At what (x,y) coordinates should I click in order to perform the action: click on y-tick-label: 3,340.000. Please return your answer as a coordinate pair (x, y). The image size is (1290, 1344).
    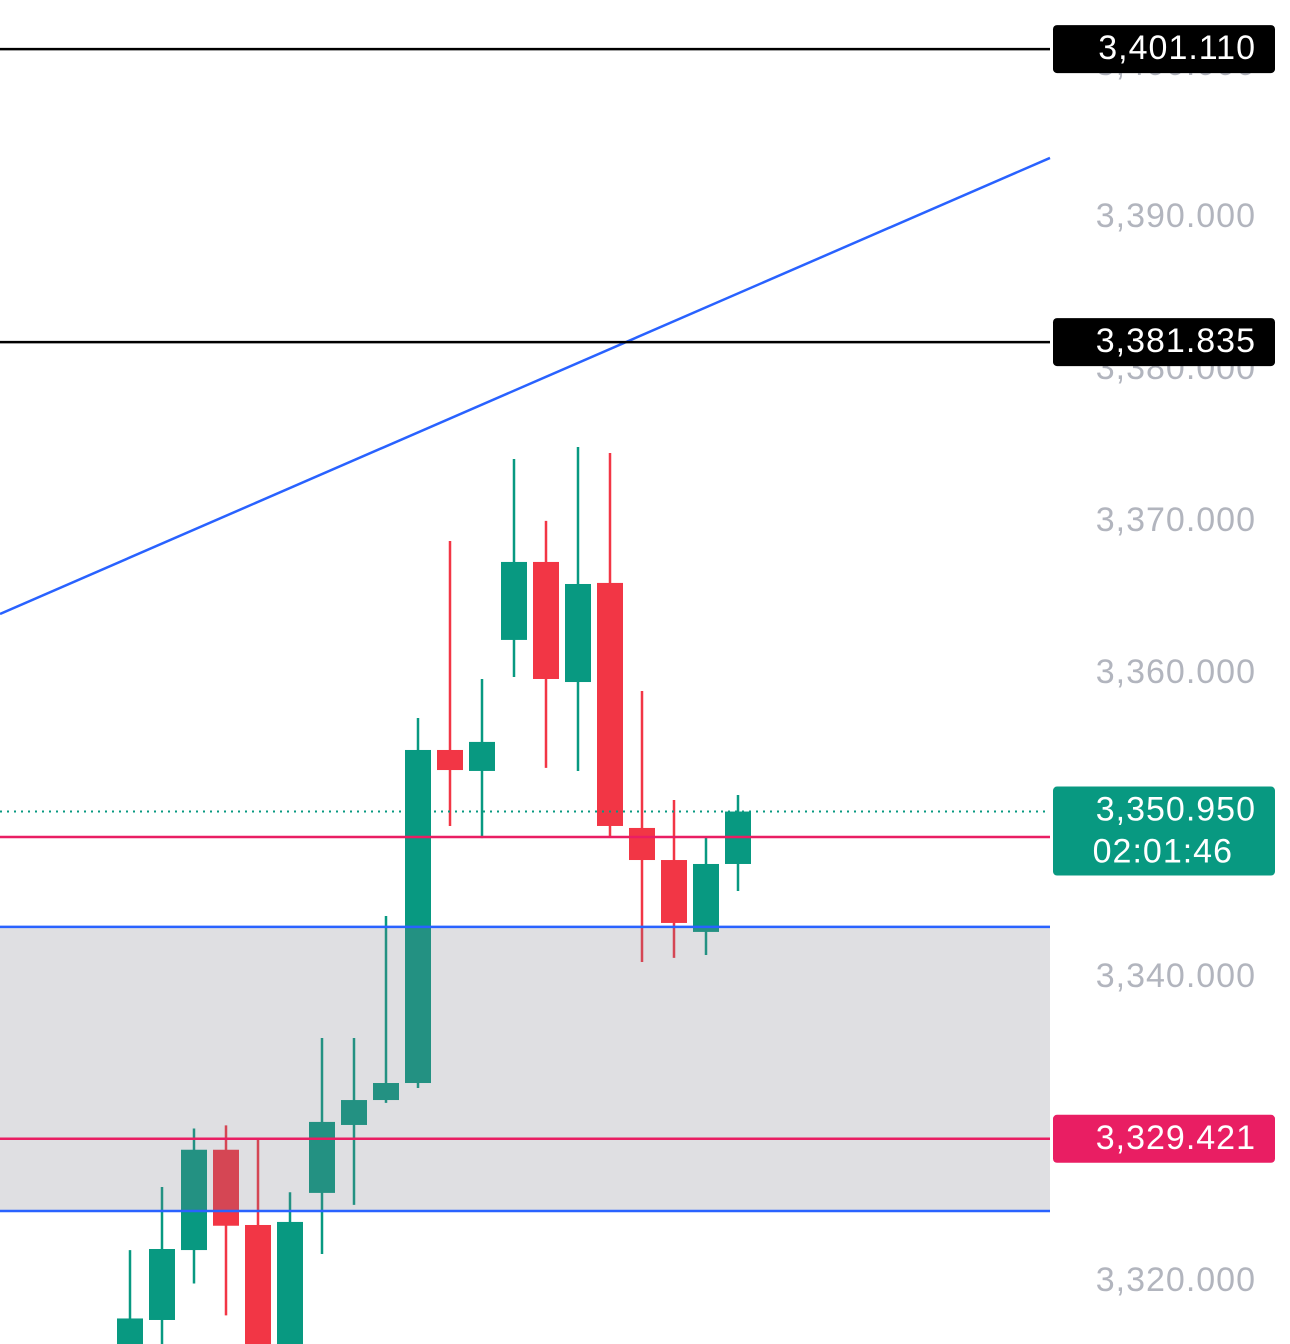
    Looking at the image, I should click on (1176, 976).